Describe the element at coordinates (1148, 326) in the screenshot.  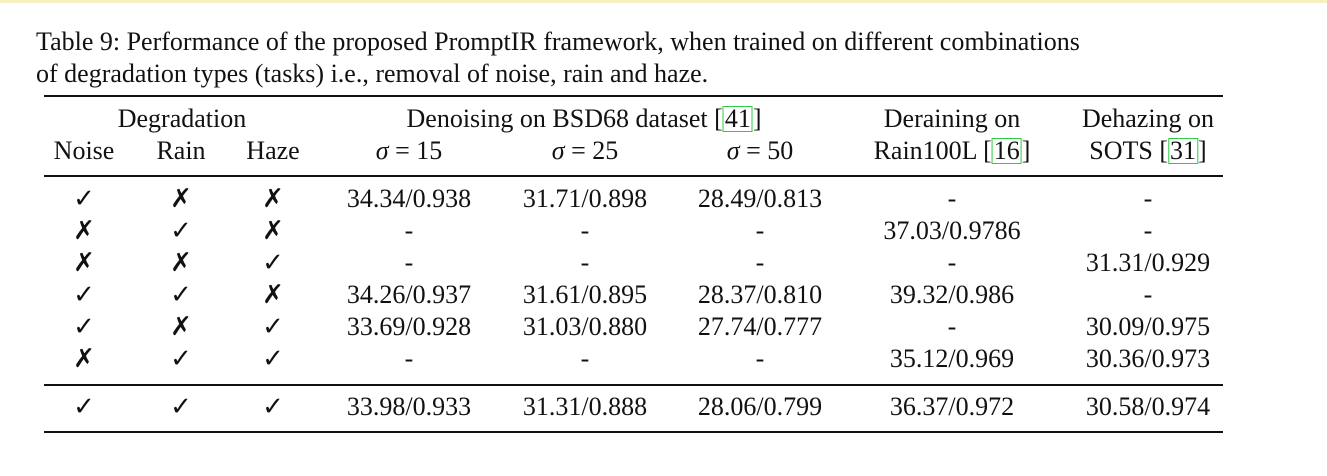
I see `dehaze-score: 30.09/0.975` at that location.